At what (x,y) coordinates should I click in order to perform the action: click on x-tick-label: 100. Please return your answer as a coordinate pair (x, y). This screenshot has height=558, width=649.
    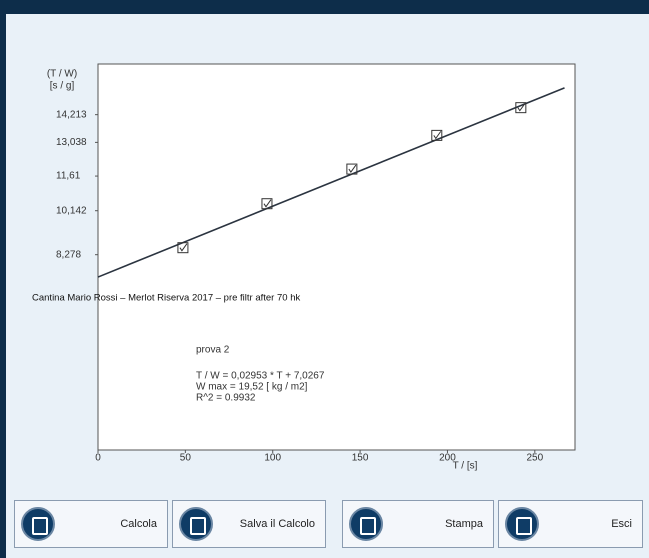
    Looking at the image, I should click on (272, 458).